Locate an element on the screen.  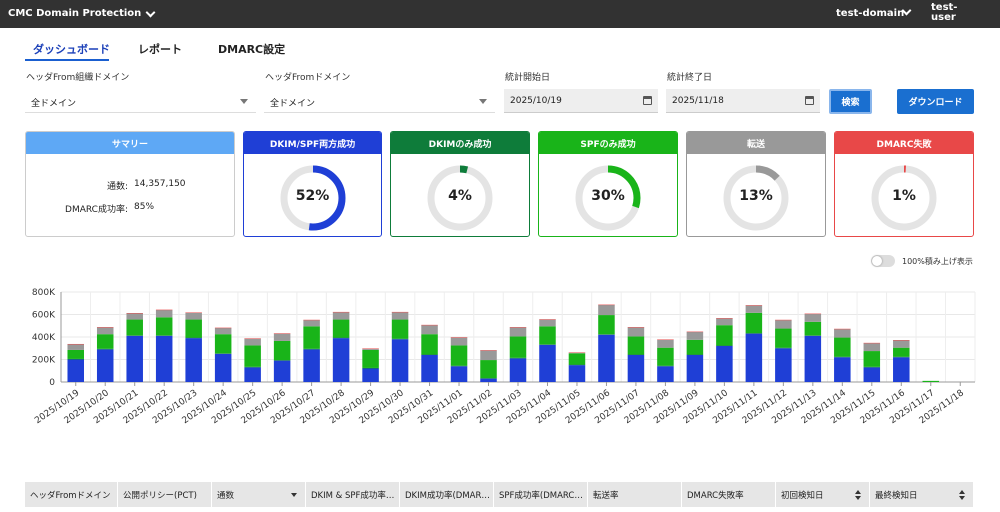
column-header-label: DMARC失敗率 is located at coordinates (715, 496).